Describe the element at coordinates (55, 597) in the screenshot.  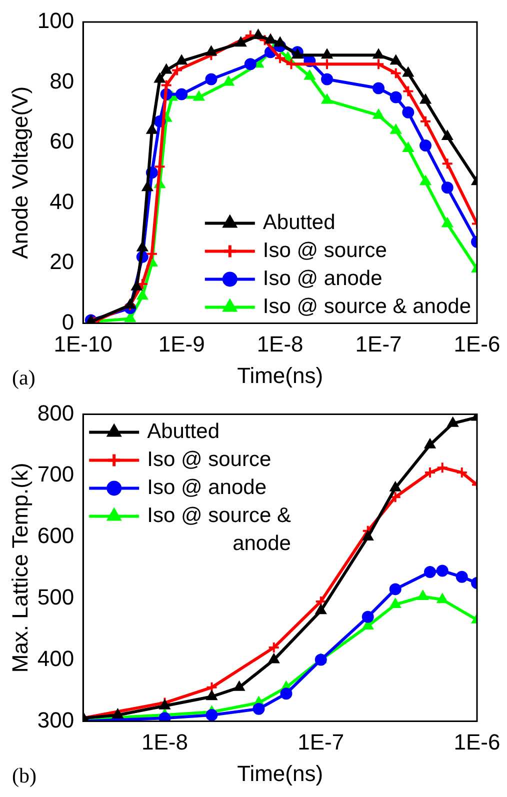
I see `y-tick-label: 500` at that location.